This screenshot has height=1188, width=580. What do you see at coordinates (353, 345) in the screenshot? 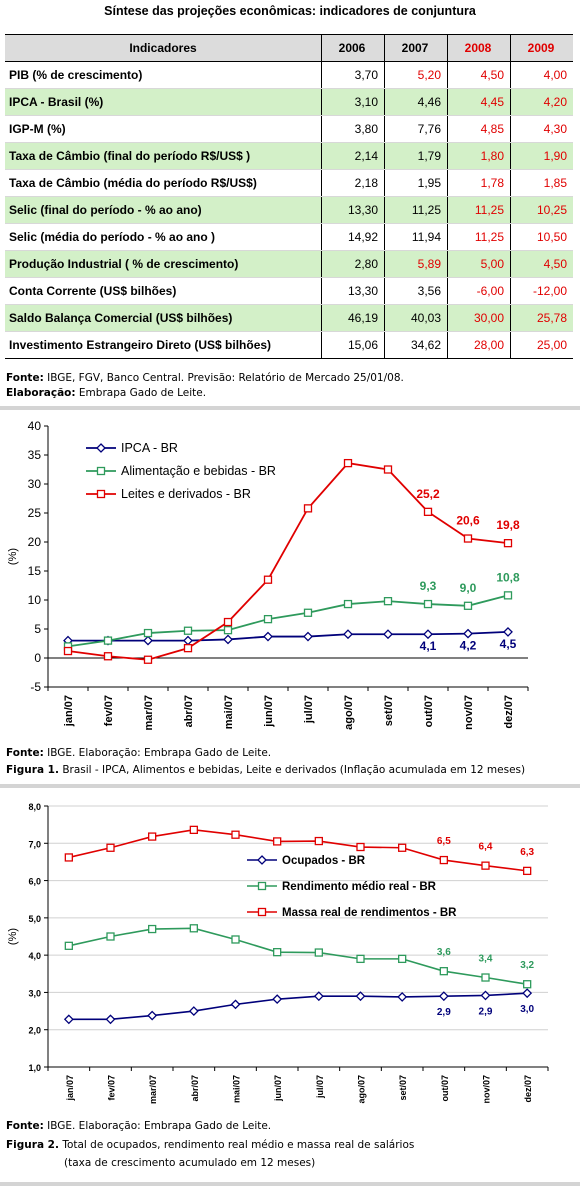
I see `indicator-value-2006: 15,06` at bounding box center [353, 345].